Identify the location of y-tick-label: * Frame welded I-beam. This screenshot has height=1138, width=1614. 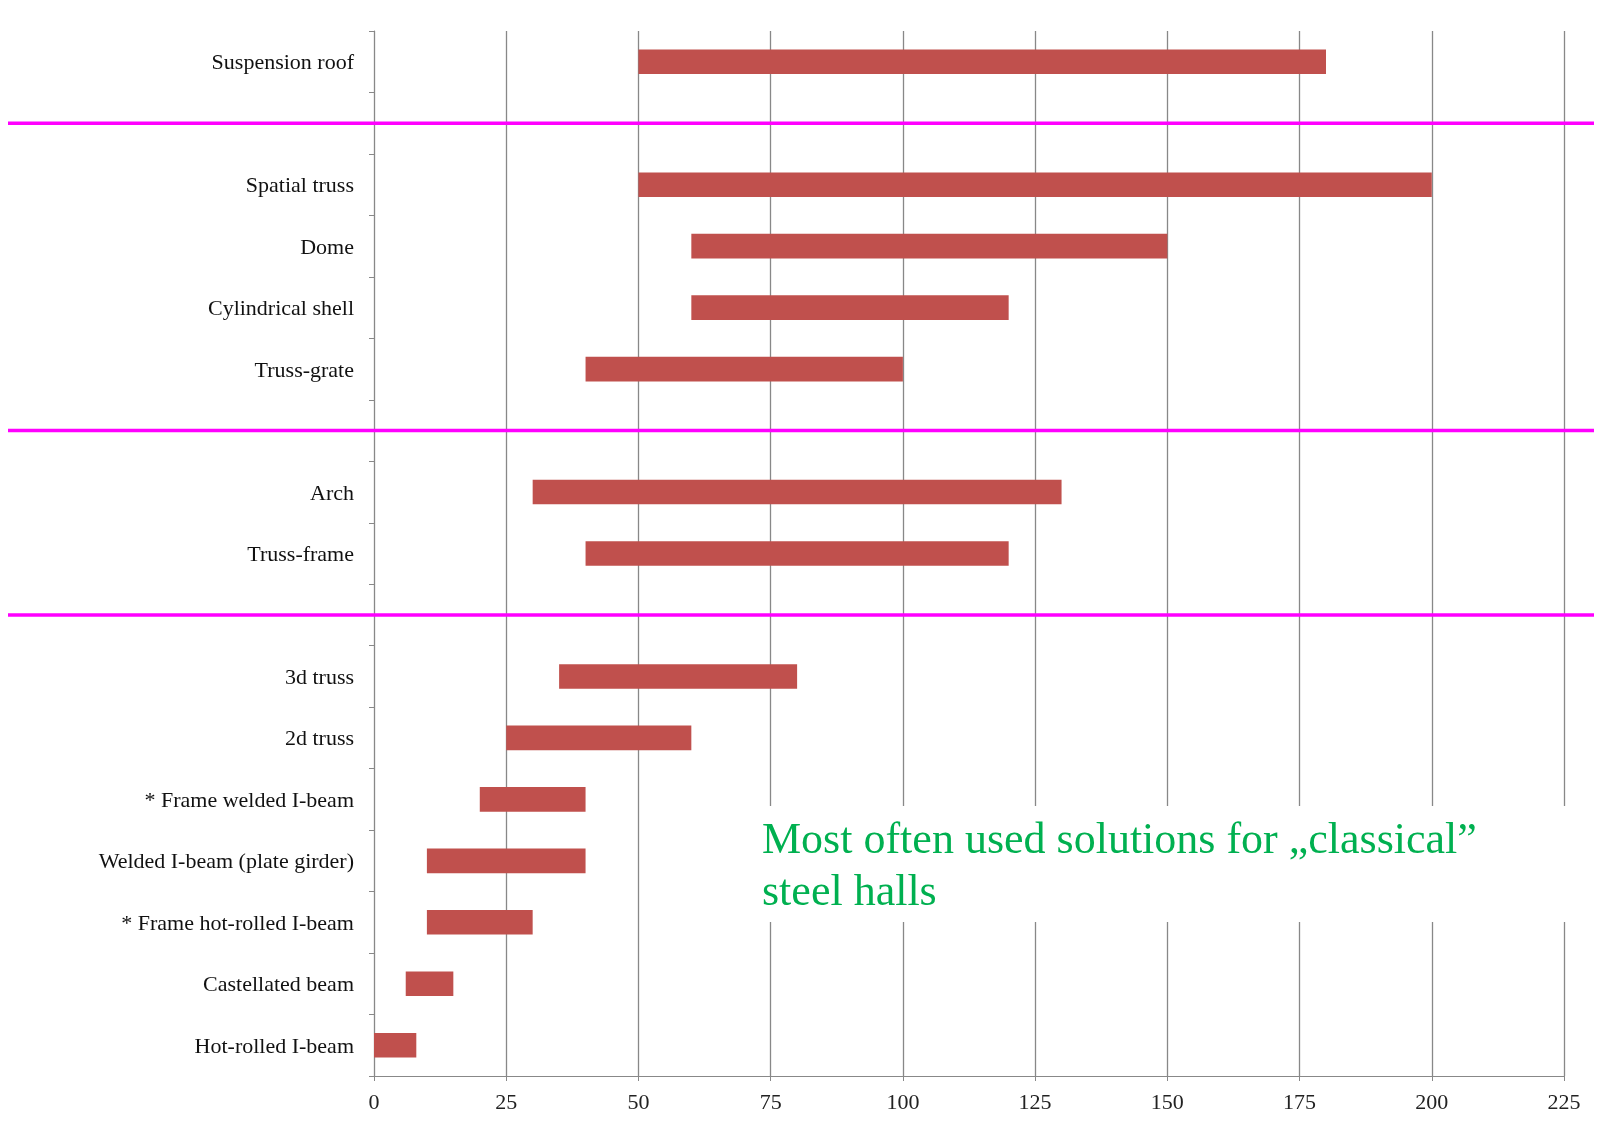
(249, 799).